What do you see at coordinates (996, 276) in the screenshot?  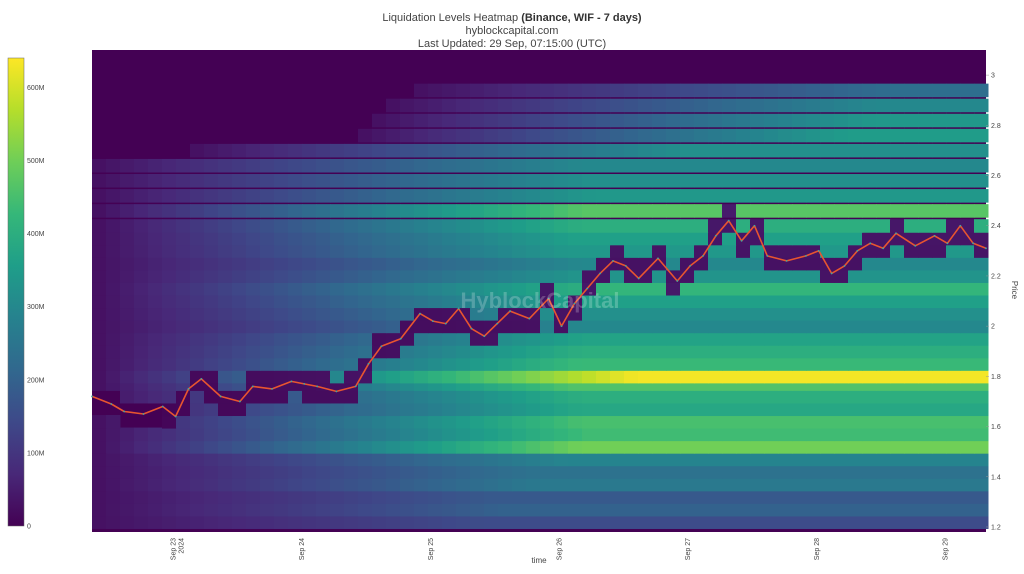 I see `y-tick-label: 2.2` at bounding box center [996, 276].